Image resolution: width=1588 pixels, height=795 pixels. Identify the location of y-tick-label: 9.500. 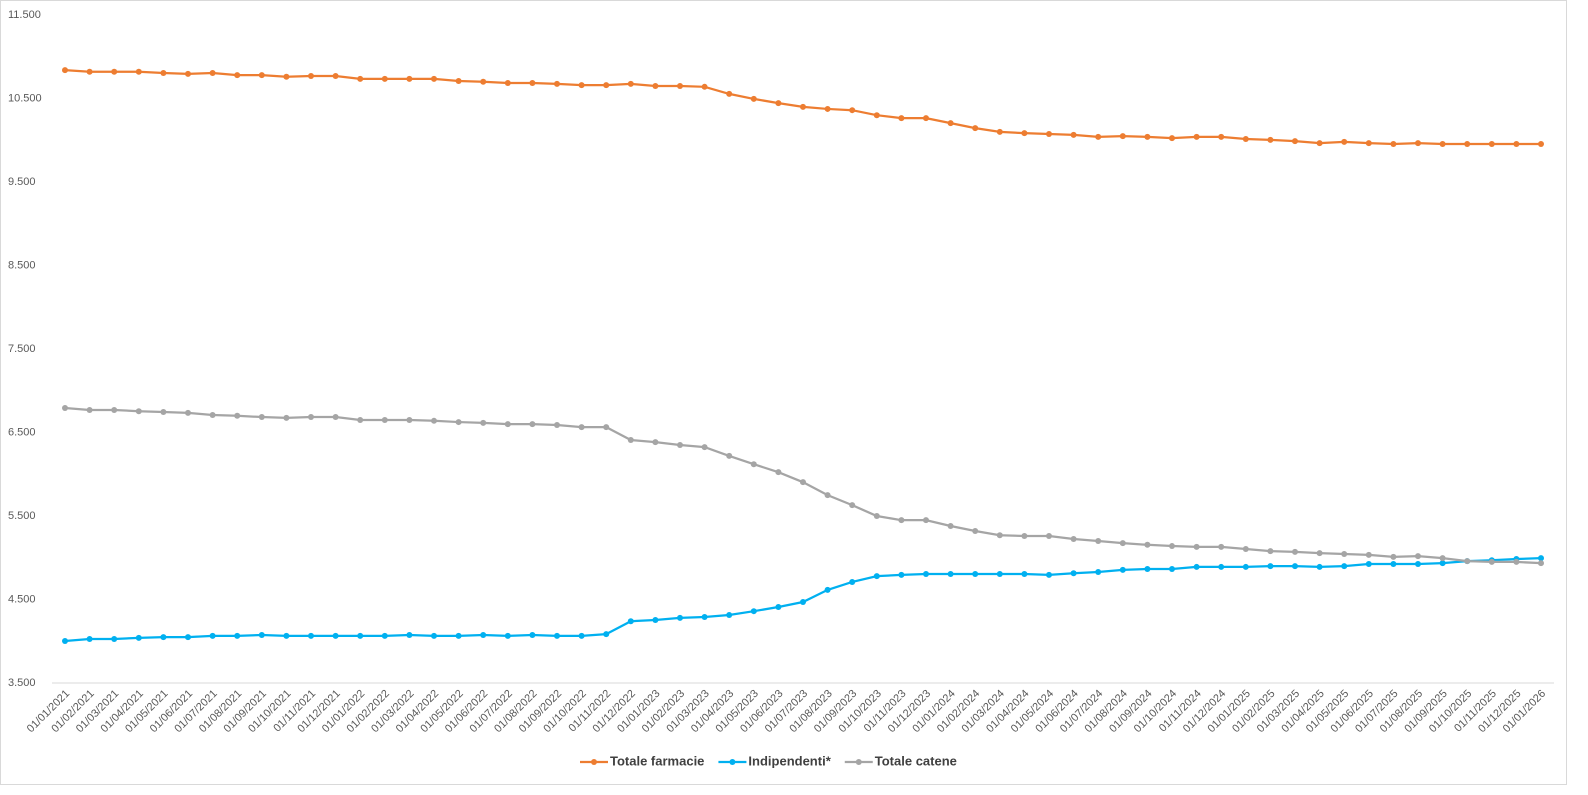
(22, 182).